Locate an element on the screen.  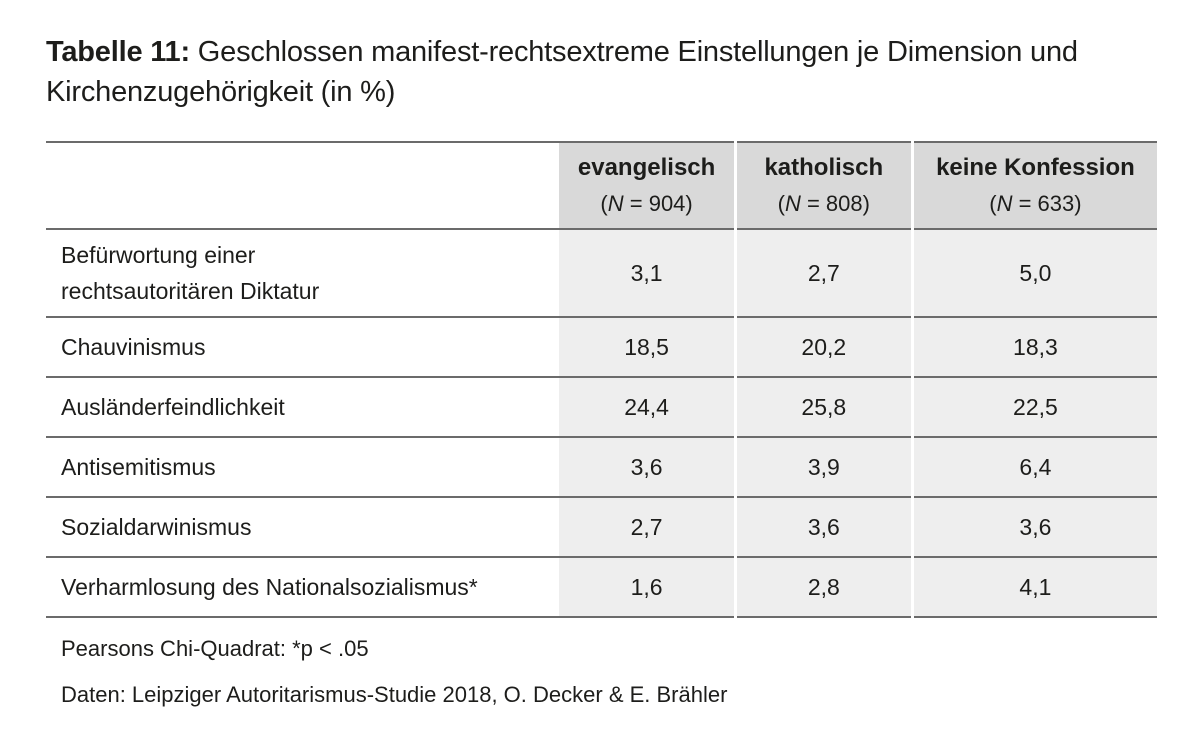
value-cell: 1,6 is located at coordinates (647, 587).